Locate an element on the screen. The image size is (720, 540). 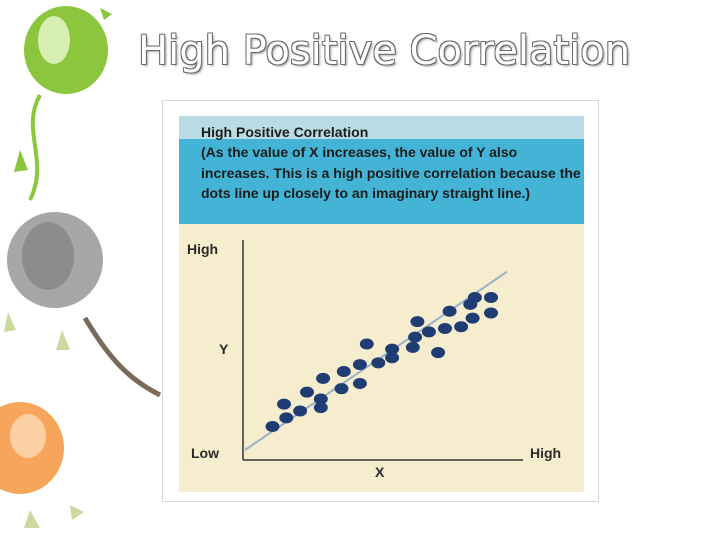
gray-balloon-shadow is located at coordinates (48, 256).